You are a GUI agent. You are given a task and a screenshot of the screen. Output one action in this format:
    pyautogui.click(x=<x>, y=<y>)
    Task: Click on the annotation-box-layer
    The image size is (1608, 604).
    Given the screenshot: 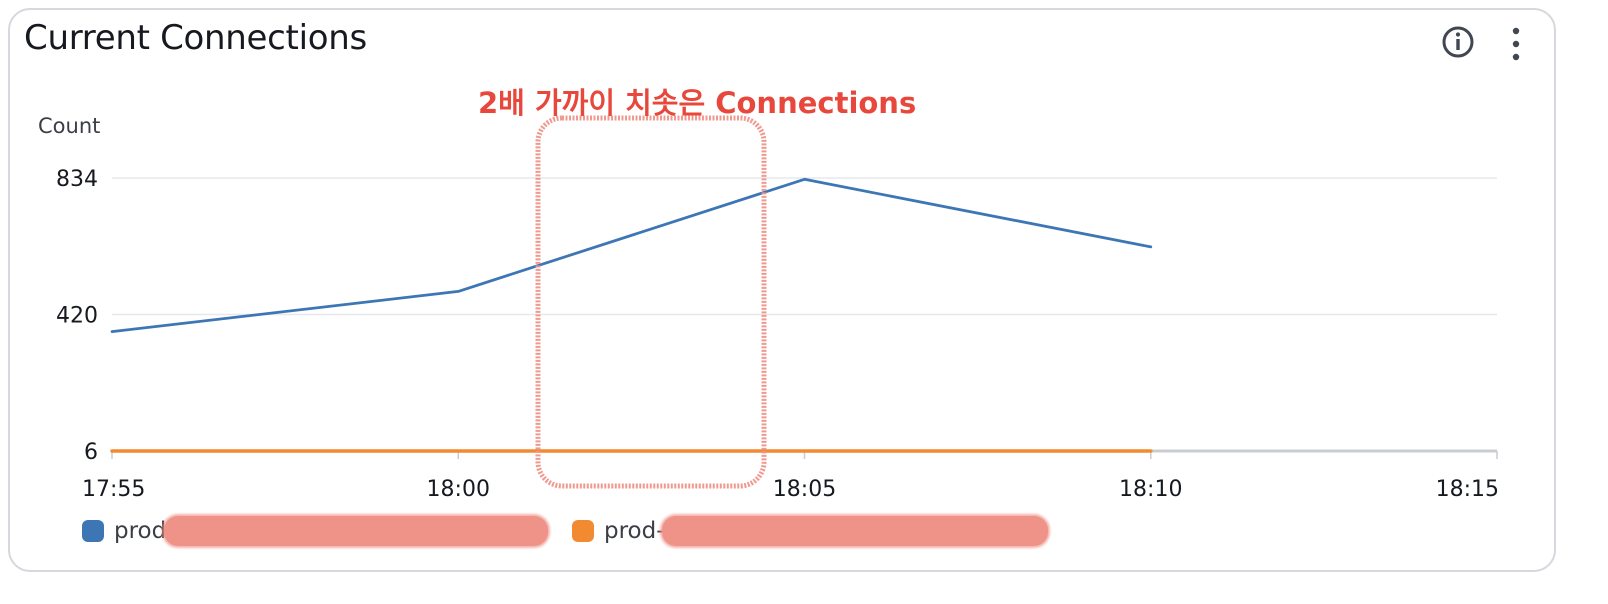 What is the action you would take?
    pyautogui.click(x=651, y=302)
    